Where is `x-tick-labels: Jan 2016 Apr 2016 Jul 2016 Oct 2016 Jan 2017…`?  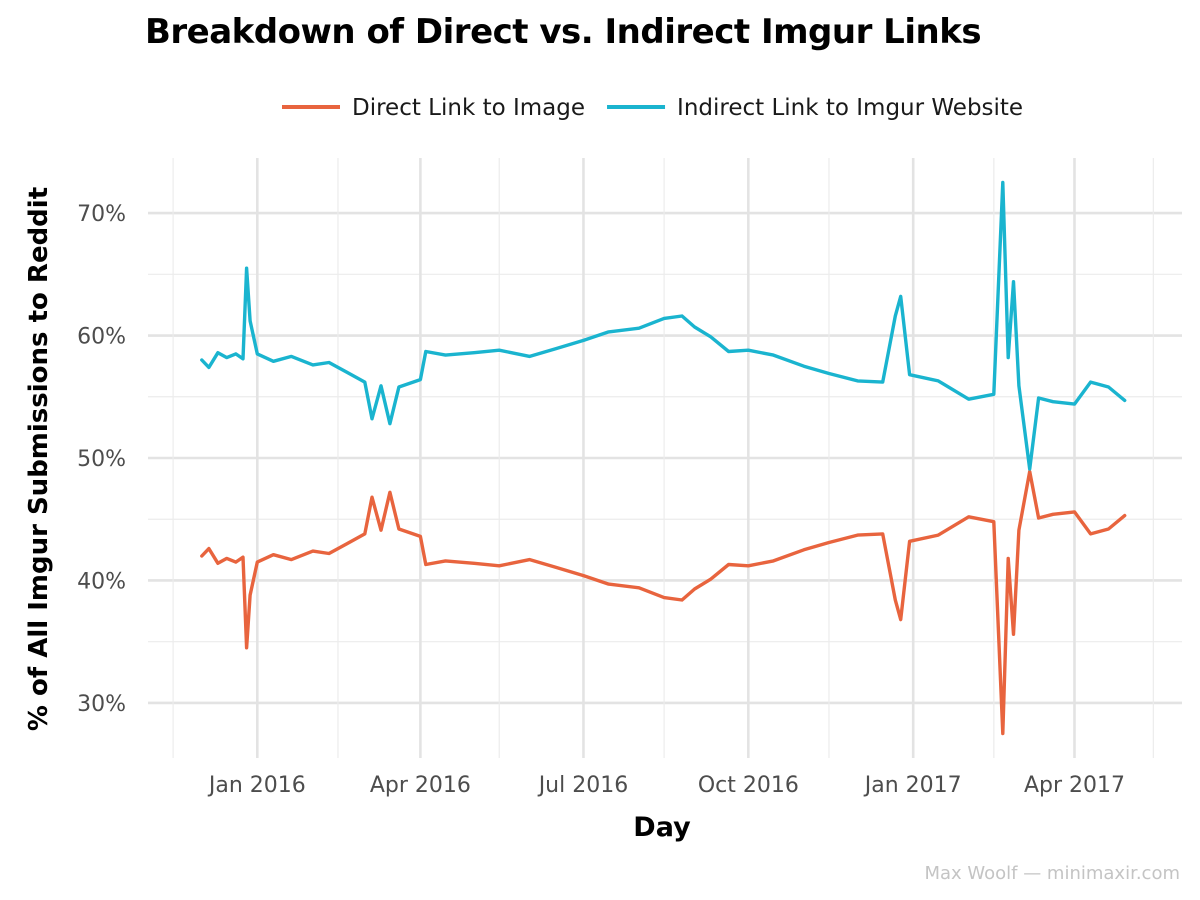
x-tick-labels: Jan 2016 Apr 2016 Jul 2016 Oct 2016 Jan 2017… is located at coordinates (666, 785).